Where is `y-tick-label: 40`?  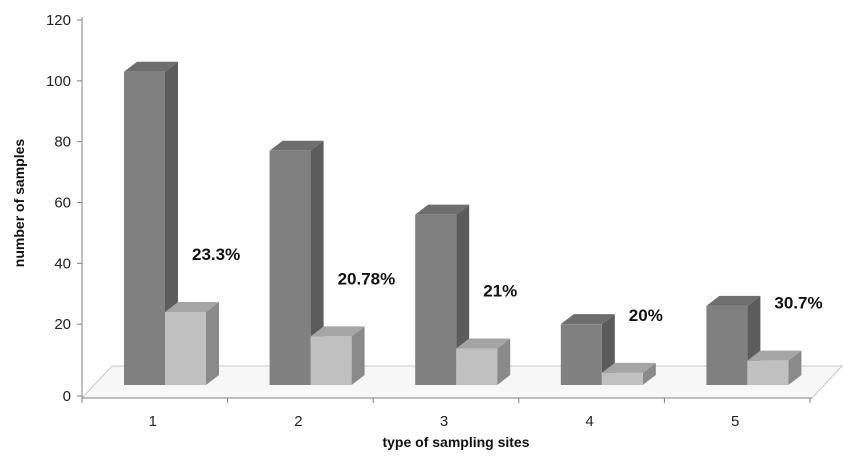
y-tick-label: 40 is located at coordinates (62, 263).